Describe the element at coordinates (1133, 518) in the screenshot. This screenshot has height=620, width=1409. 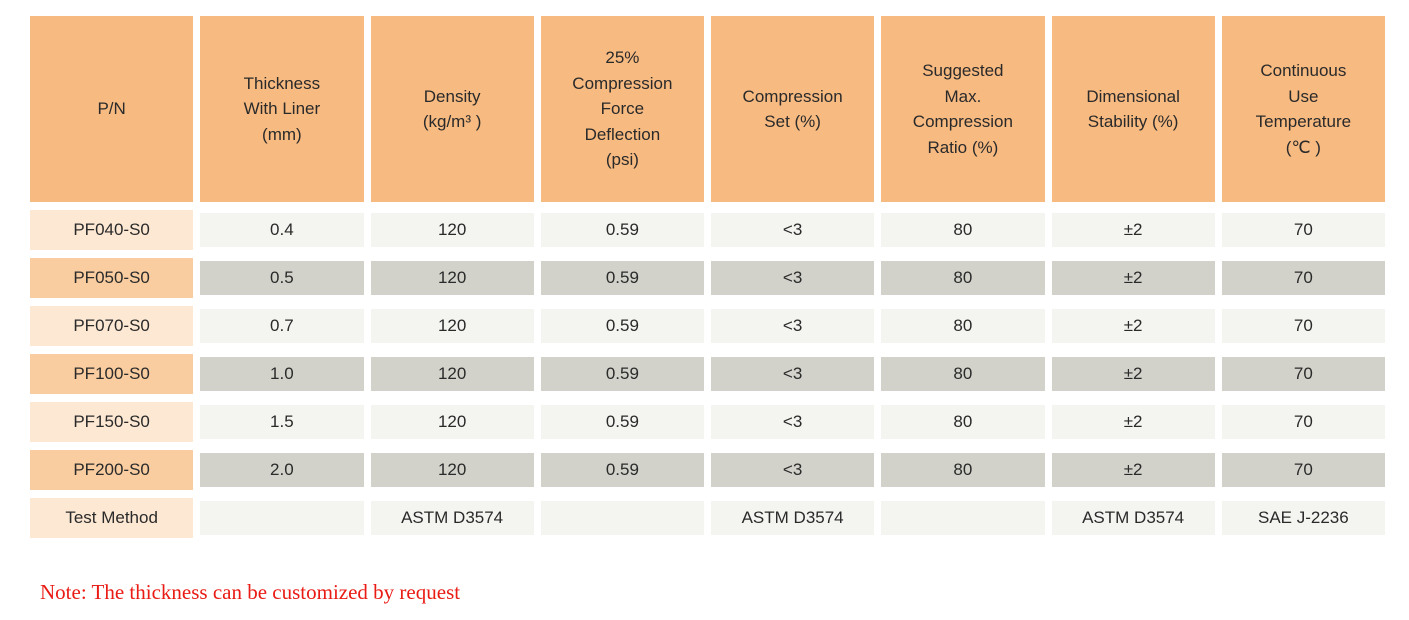
I see `cell-dimensional-stability: ASTM D3574` at that location.